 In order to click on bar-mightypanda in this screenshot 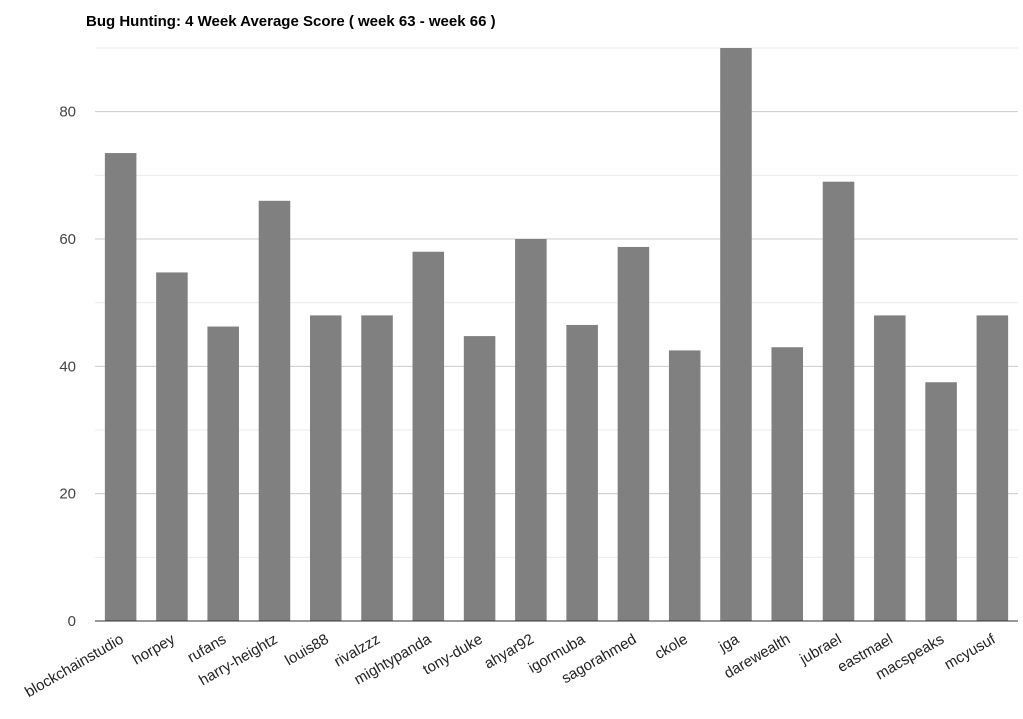, I will do `click(428, 436)`.